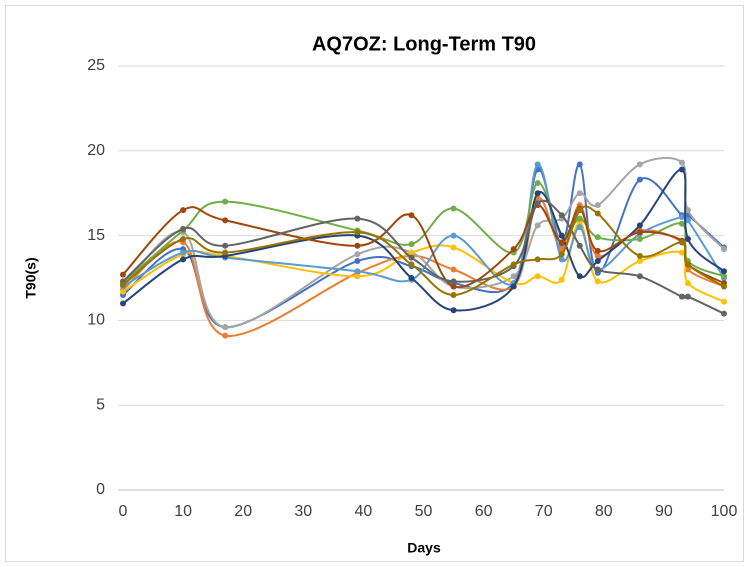 This screenshot has width=749, height=567. I want to click on y-axis-label: T90(s), so click(31, 277).